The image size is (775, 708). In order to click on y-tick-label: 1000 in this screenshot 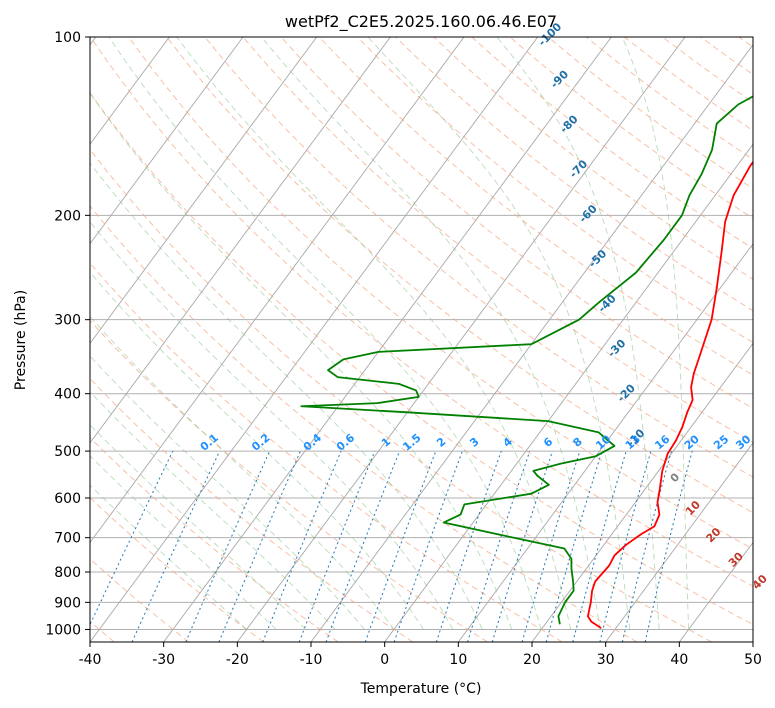, I will do `click(63, 630)`.